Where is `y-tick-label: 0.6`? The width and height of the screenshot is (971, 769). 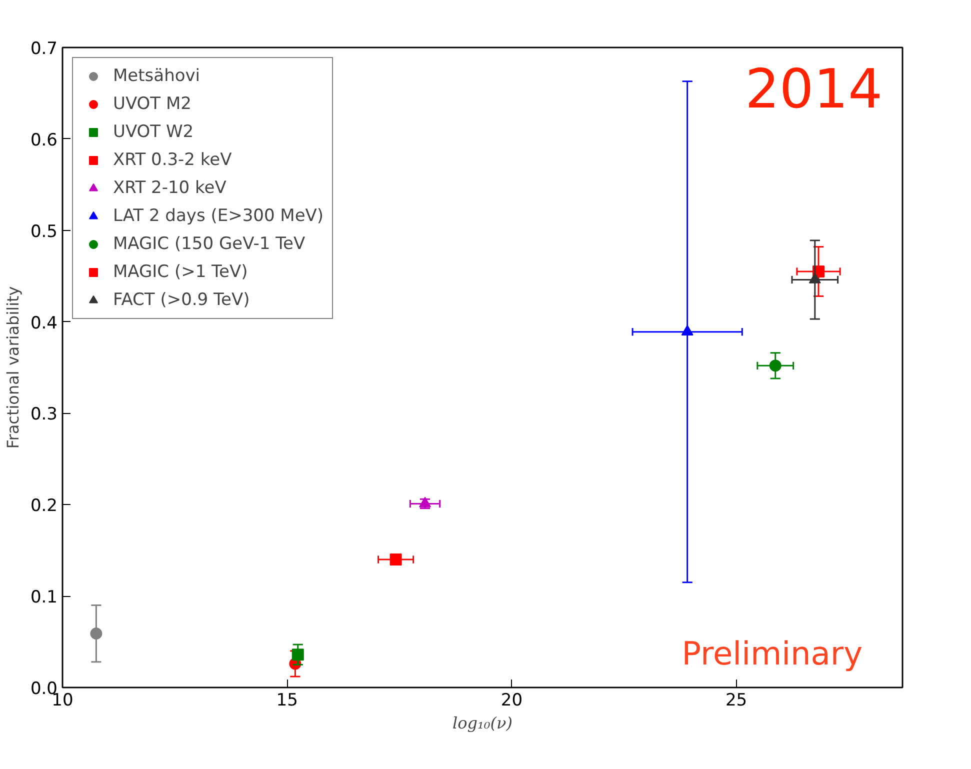
y-tick-label: 0.6 is located at coordinates (44, 140).